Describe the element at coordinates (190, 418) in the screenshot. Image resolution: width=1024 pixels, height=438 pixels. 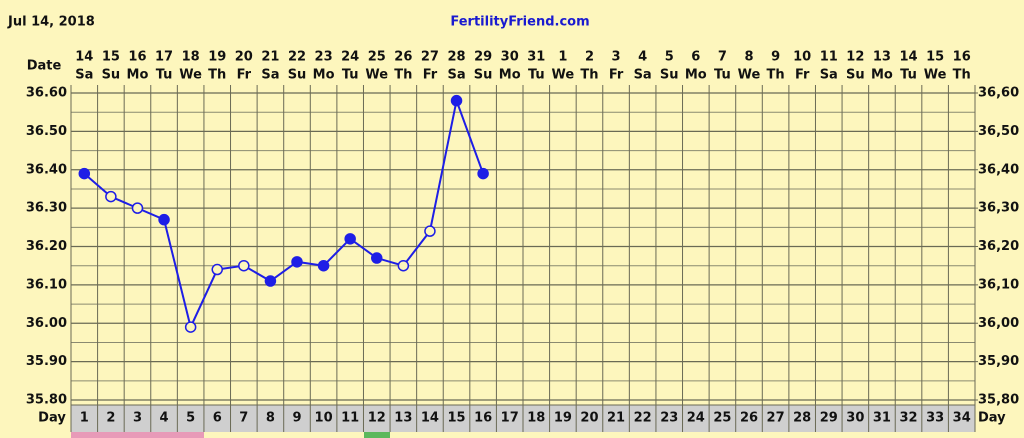
I see `x-tick-label: 5` at that location.